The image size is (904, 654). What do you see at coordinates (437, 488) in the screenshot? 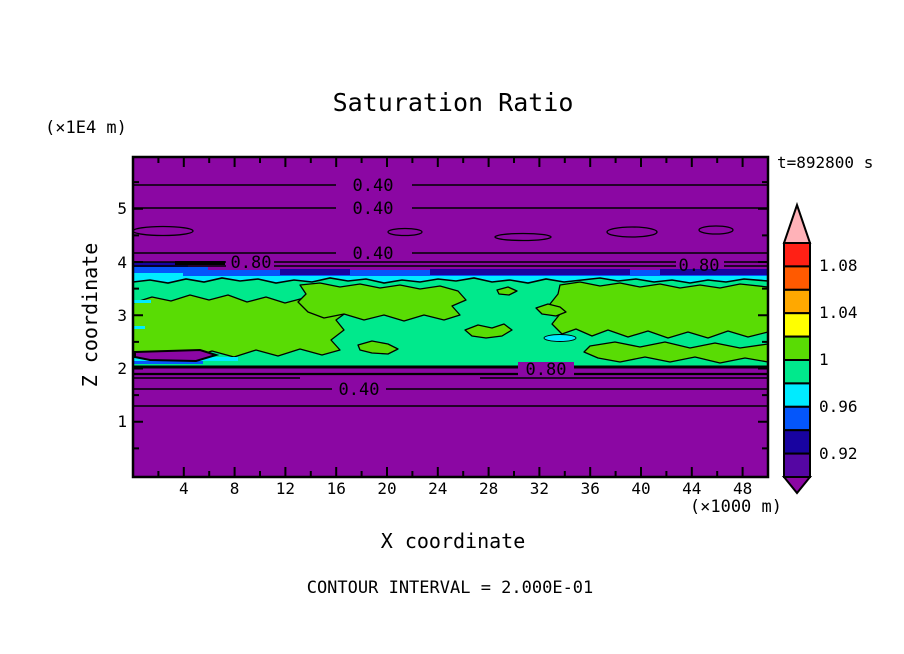
I see `x-tick-label-24: 24` at bounding box center [437, 488].